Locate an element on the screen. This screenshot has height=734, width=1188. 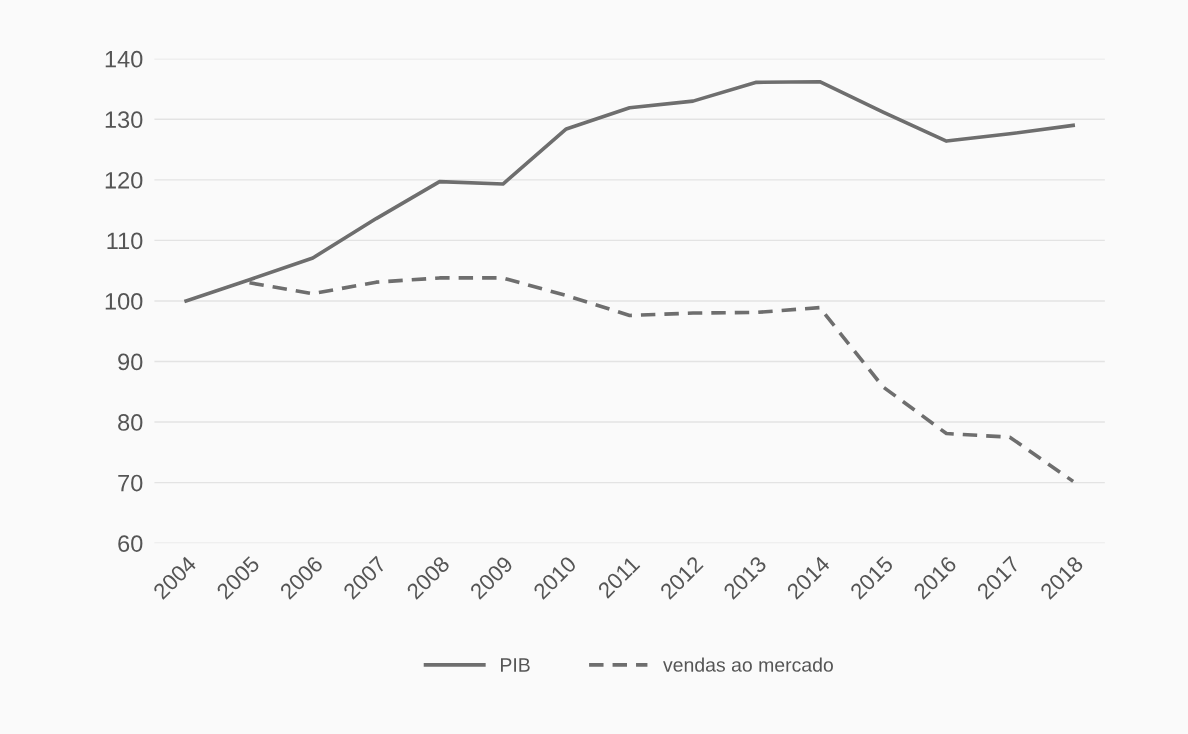
y-tick-label: 90 is located at coordinates (130, 362).